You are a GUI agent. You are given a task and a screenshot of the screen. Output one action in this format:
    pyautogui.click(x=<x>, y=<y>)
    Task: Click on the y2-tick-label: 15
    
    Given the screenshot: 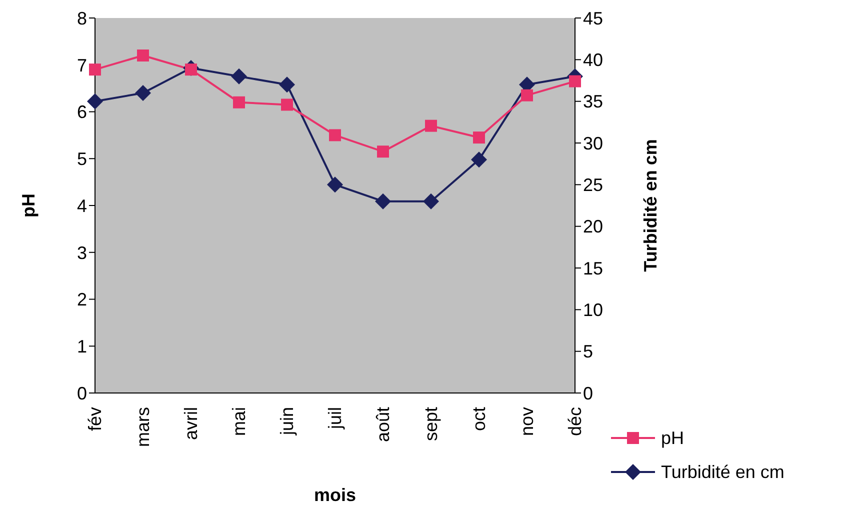 What is the action you would take?
    pyautogui.click(x=593, y=268)
    